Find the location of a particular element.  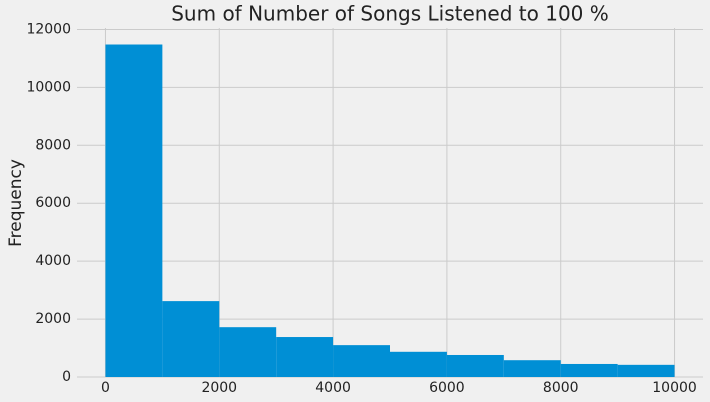

x-tick-label: 6000 is located at coordinates (447, 388).